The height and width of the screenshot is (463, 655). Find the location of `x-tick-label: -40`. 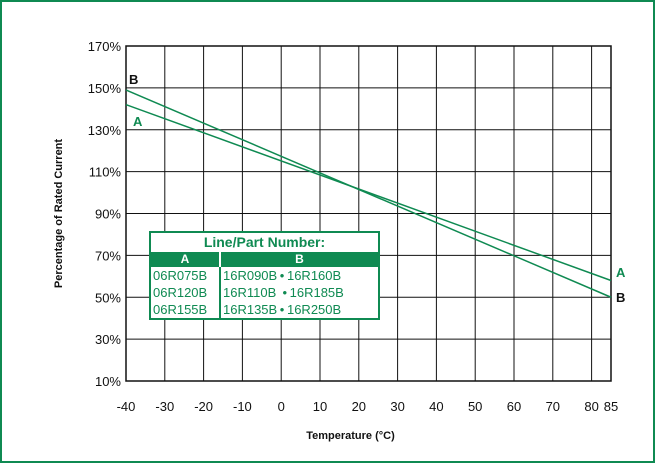

x-tick-label: -40 is located at coordinates (126, 406).